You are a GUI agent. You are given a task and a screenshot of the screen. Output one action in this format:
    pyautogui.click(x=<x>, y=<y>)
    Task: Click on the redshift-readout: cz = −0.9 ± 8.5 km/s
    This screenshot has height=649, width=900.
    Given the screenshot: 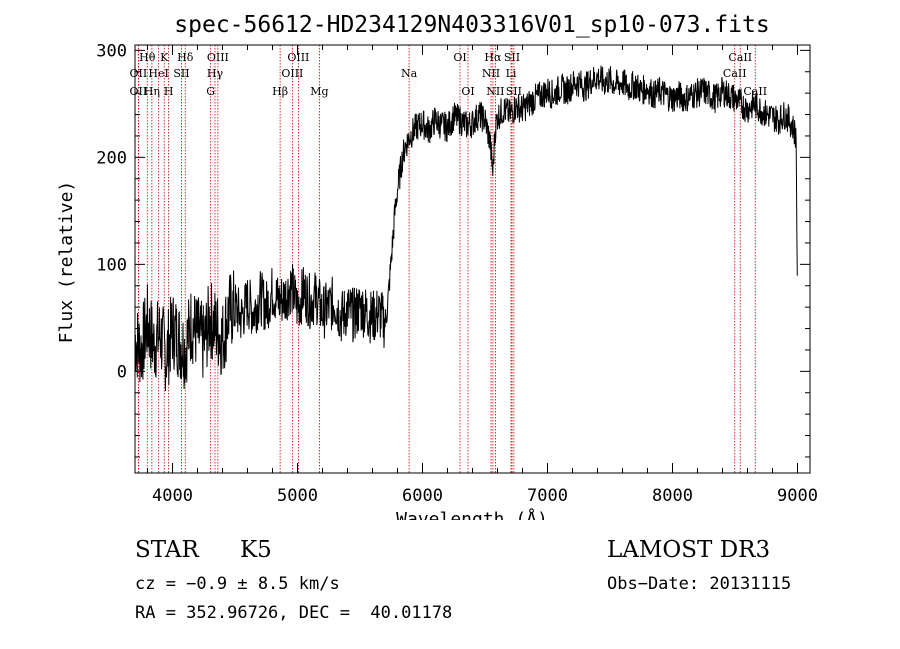 What is the action you would take?
    pyautogui.click(x=237, y=584)
    